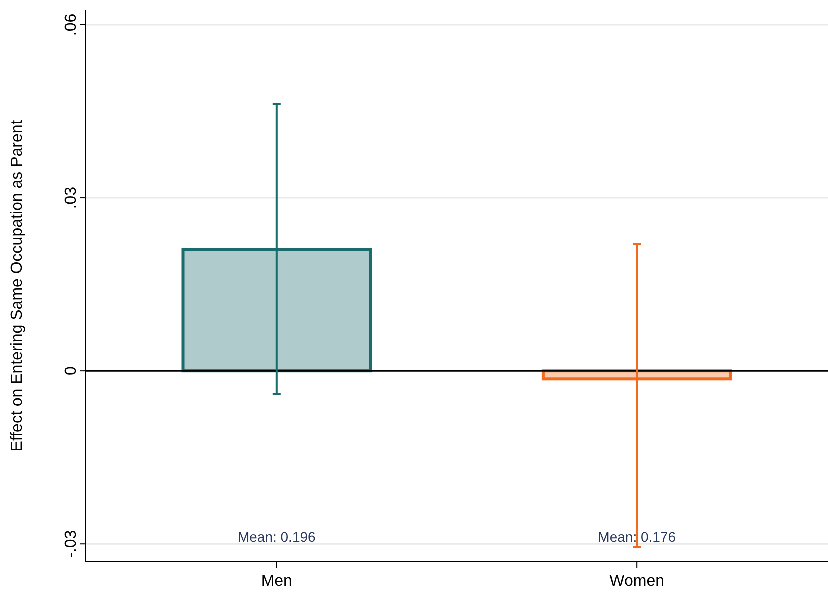  Describe the element at coordinates (71, 25) in the screenshot. I see `y-tick-label: .06` at that location.